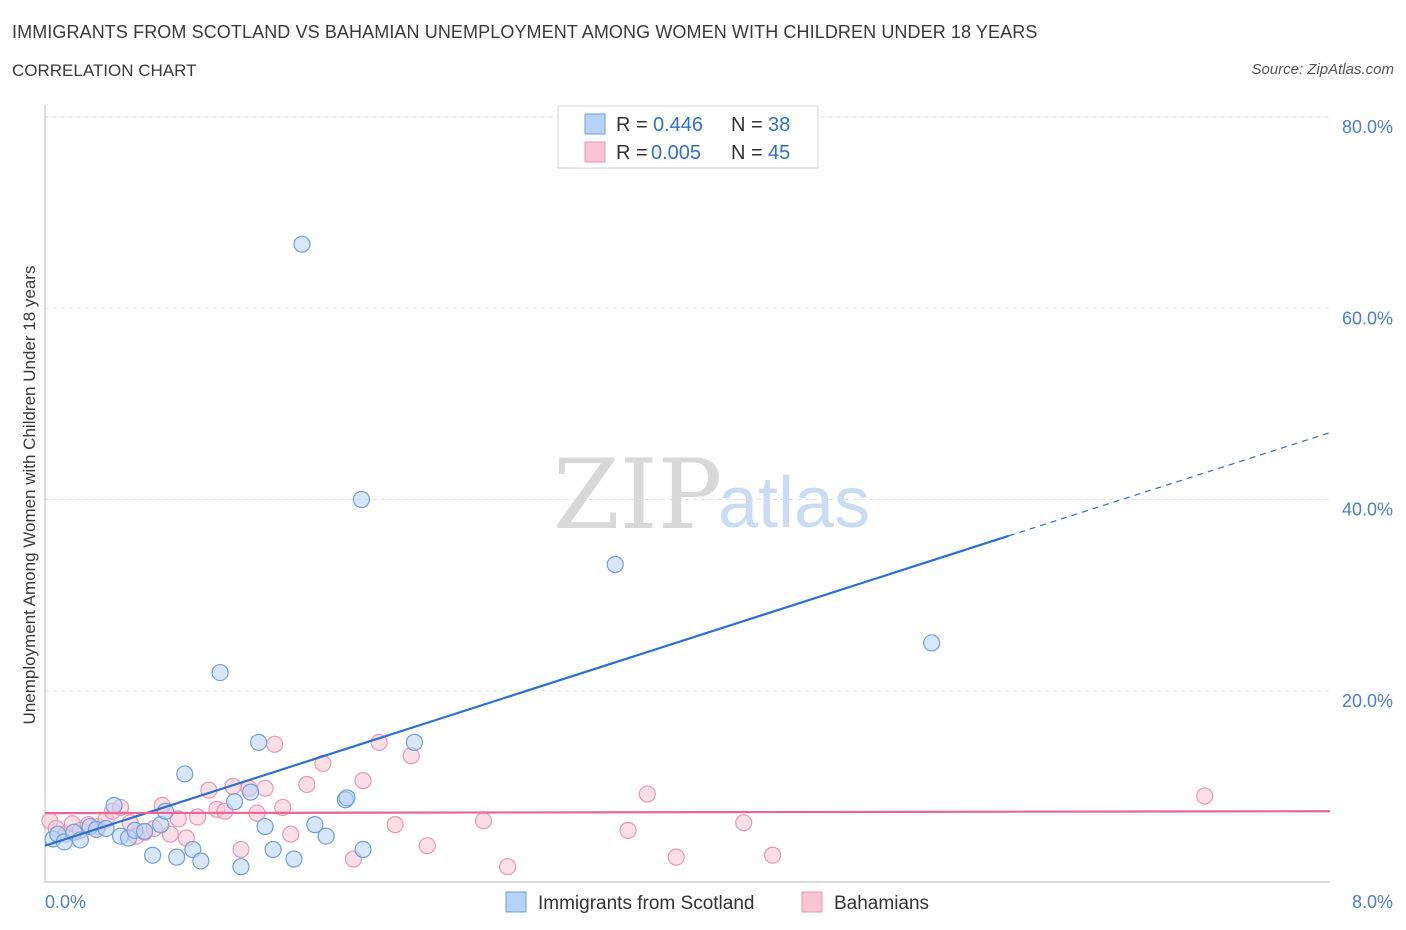 This screenshot has height=930, width=1406. What do you see at coordinates (516, 902) in the screenshot?
I see `bottom-legend-swatch-scotland` at bounding box center [516, 902].